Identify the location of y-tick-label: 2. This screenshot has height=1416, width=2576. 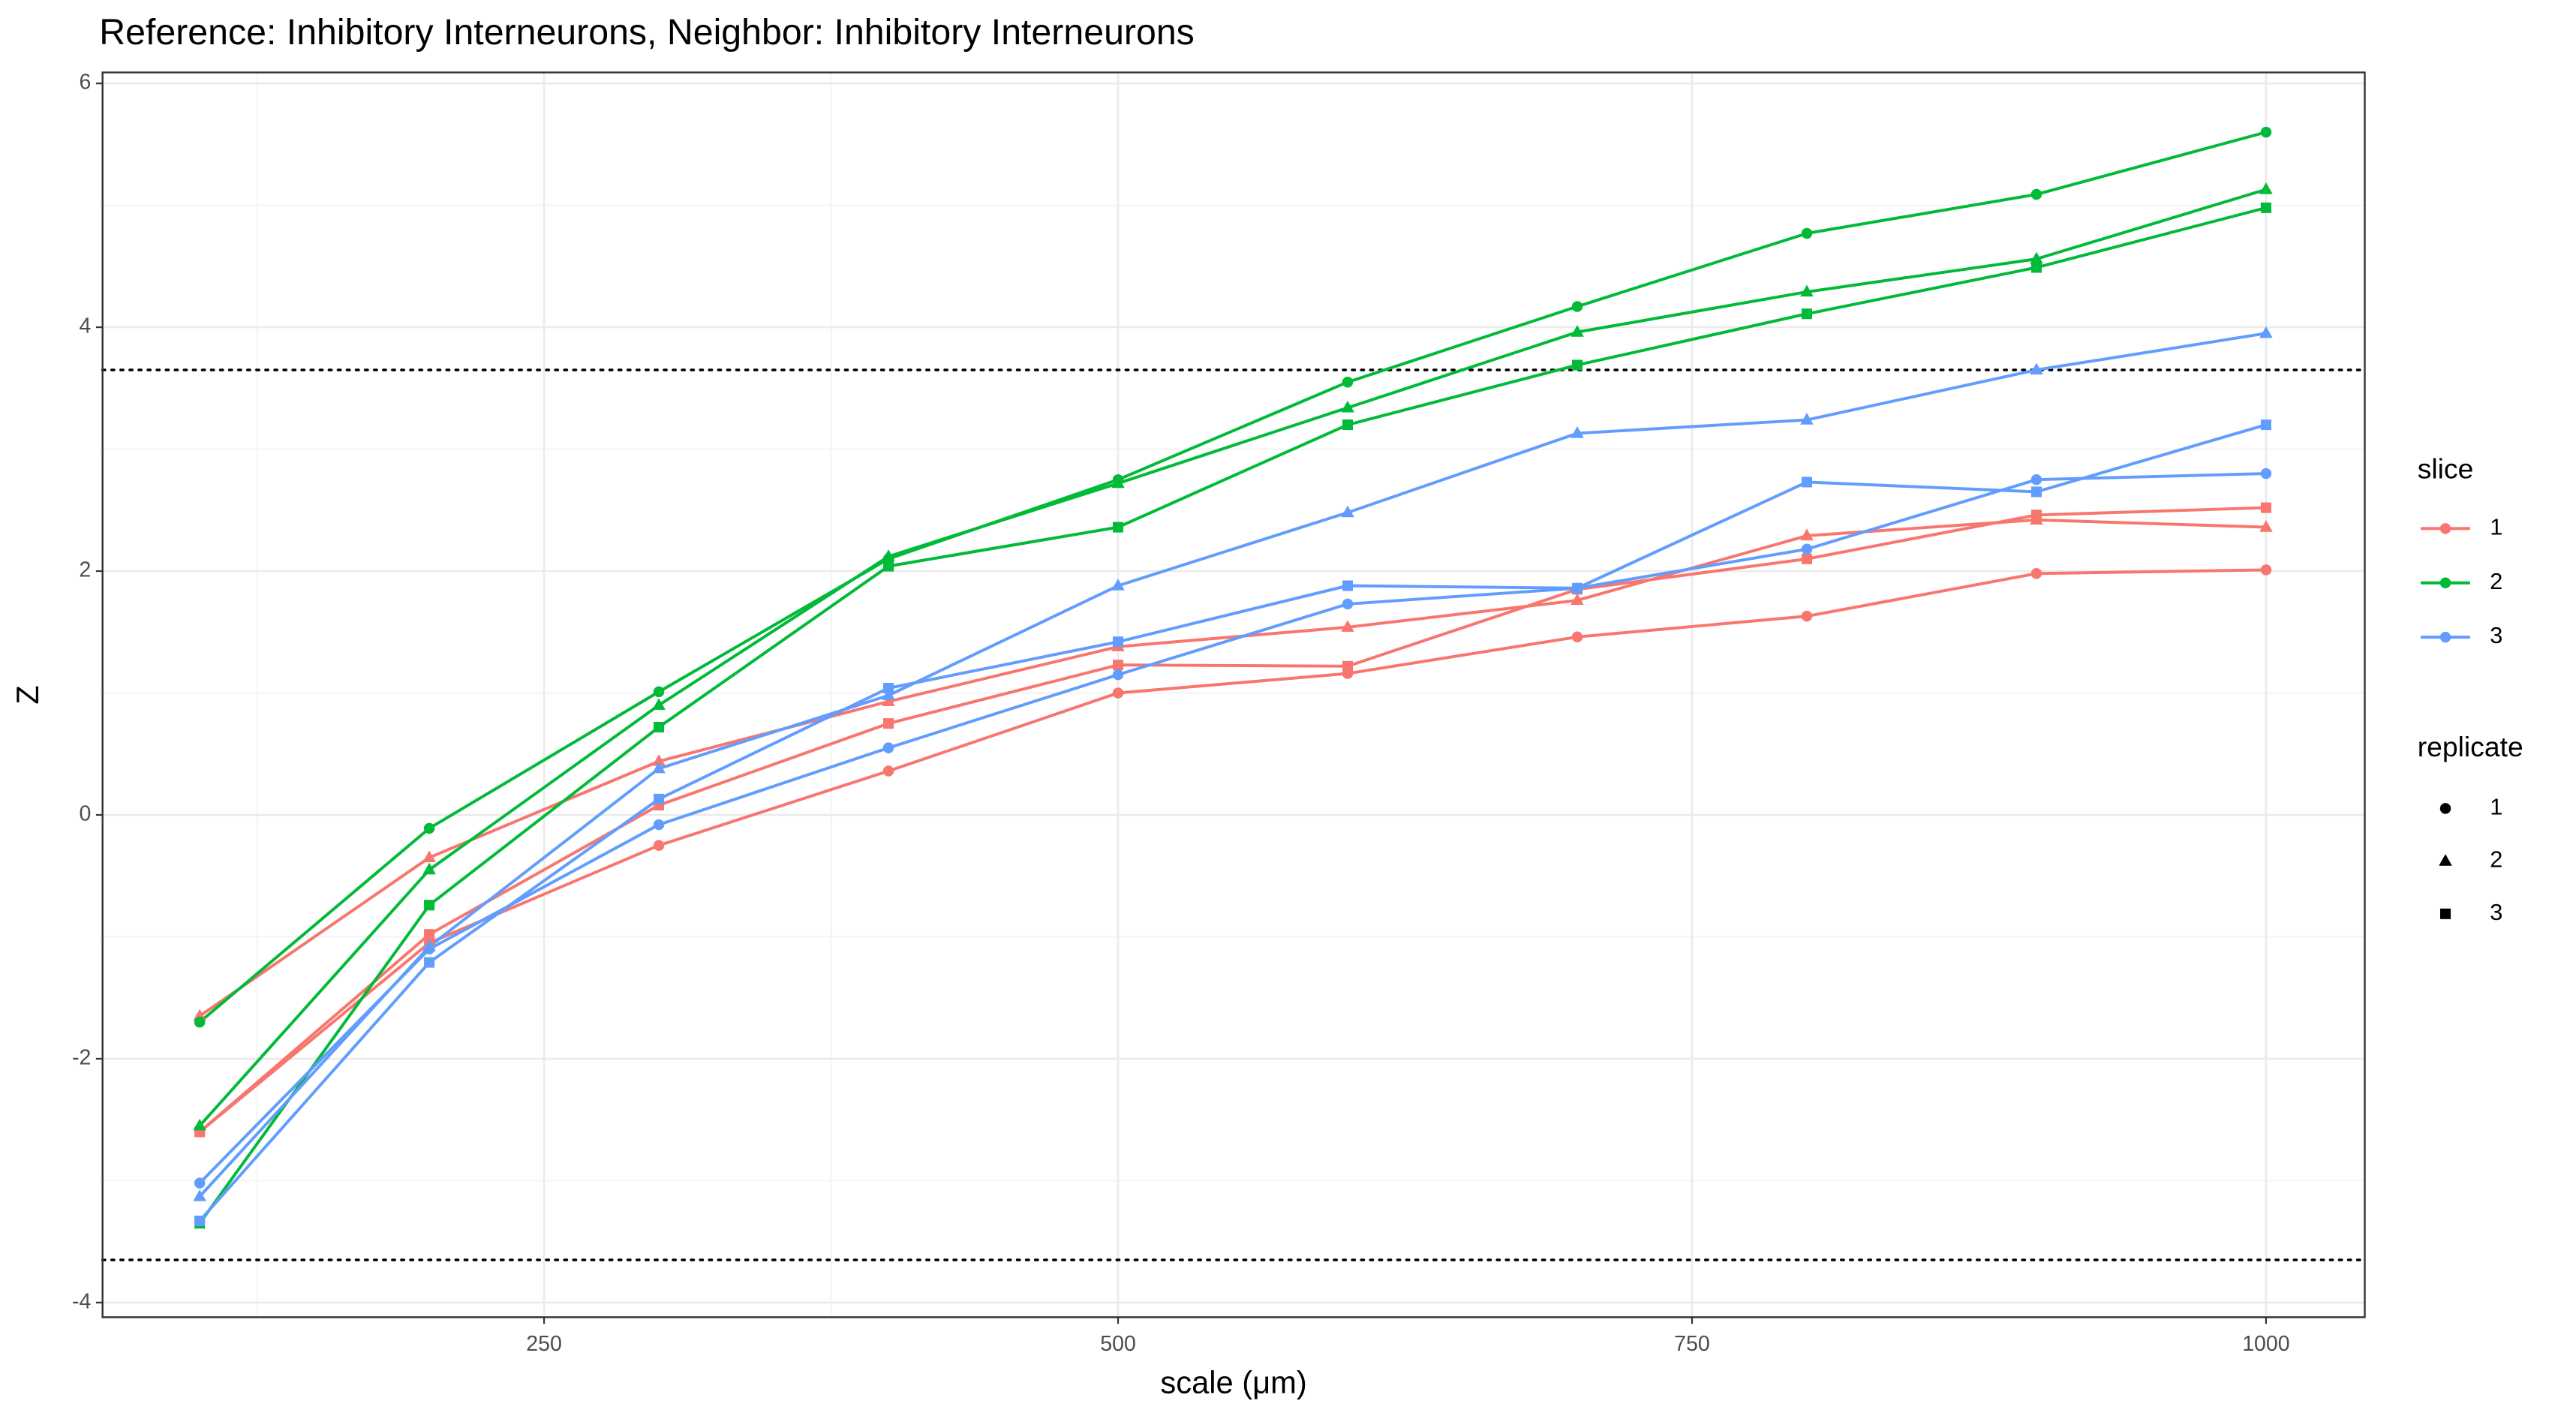
(85, 570).